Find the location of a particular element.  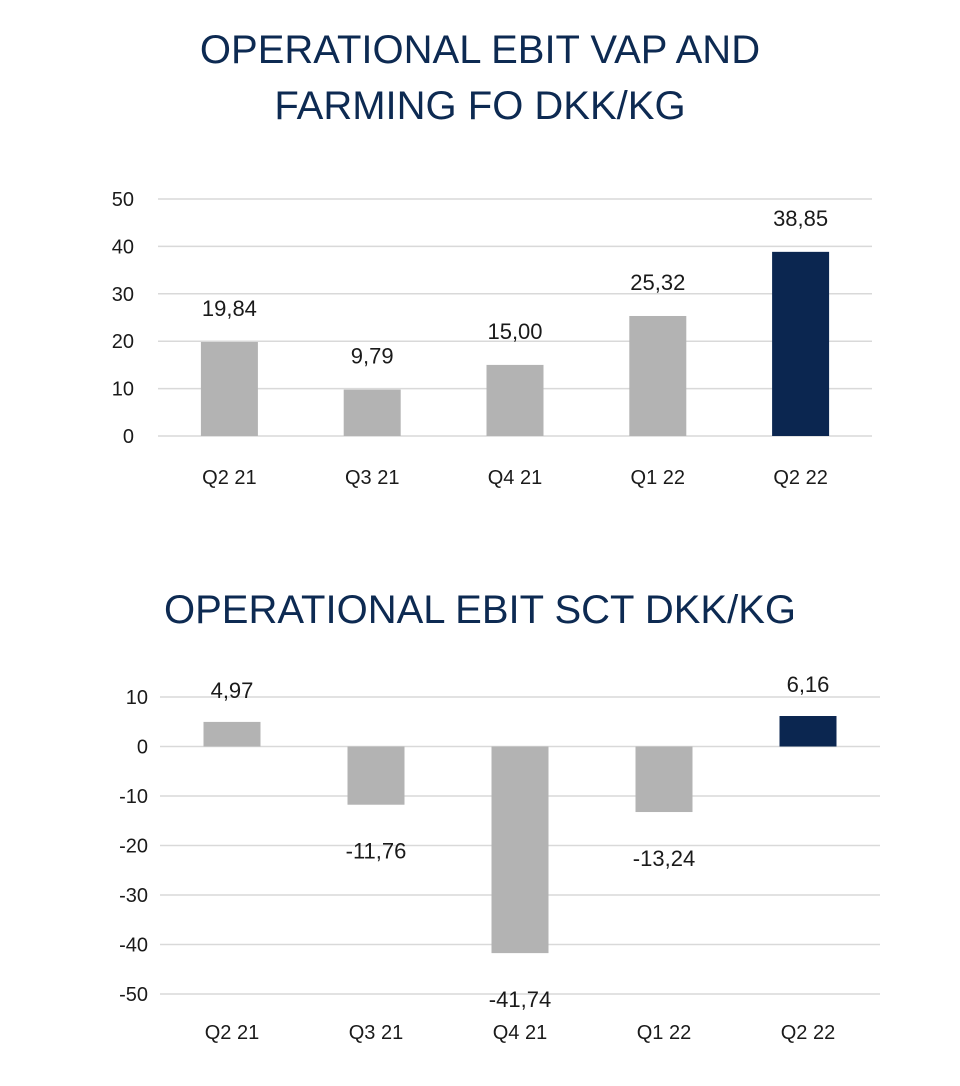

data-label: 38,85 is located at coordinates (800, 218).